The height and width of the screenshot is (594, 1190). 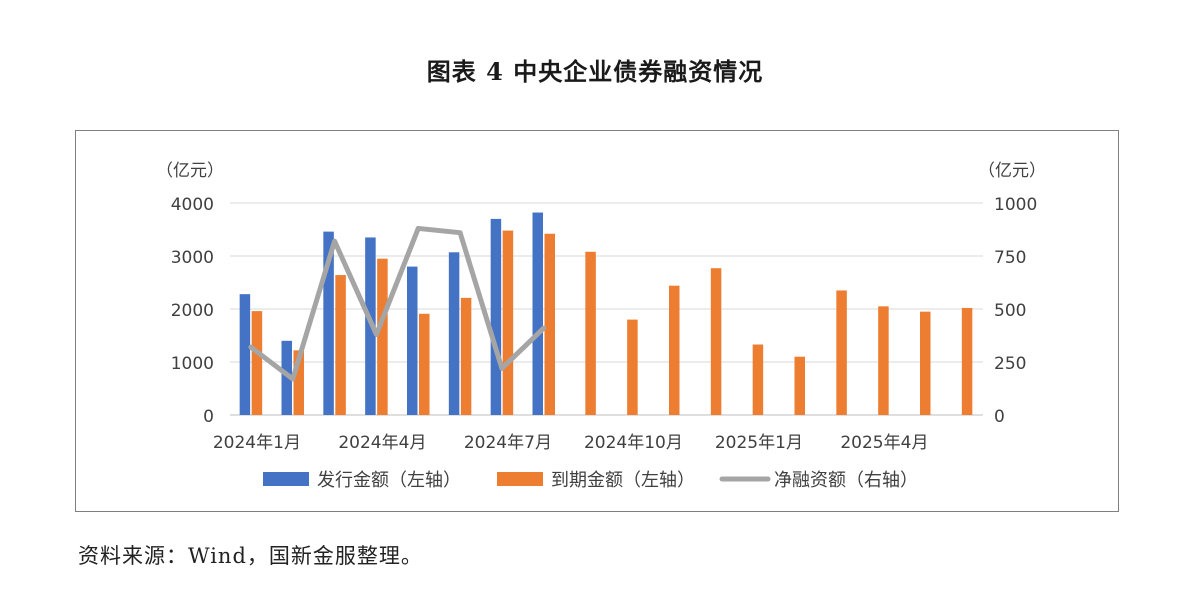 What do you see at coordinates (389, 480) in the screenshot?
I see `legend-label-issue: 发行金额（左轴）` at bounding box center [389, 480].